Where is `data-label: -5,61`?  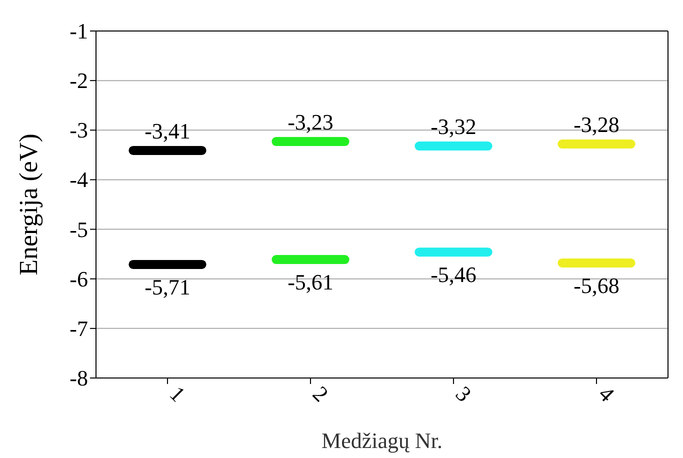 data-label: -5,61 is located at coordinates (311, 282).